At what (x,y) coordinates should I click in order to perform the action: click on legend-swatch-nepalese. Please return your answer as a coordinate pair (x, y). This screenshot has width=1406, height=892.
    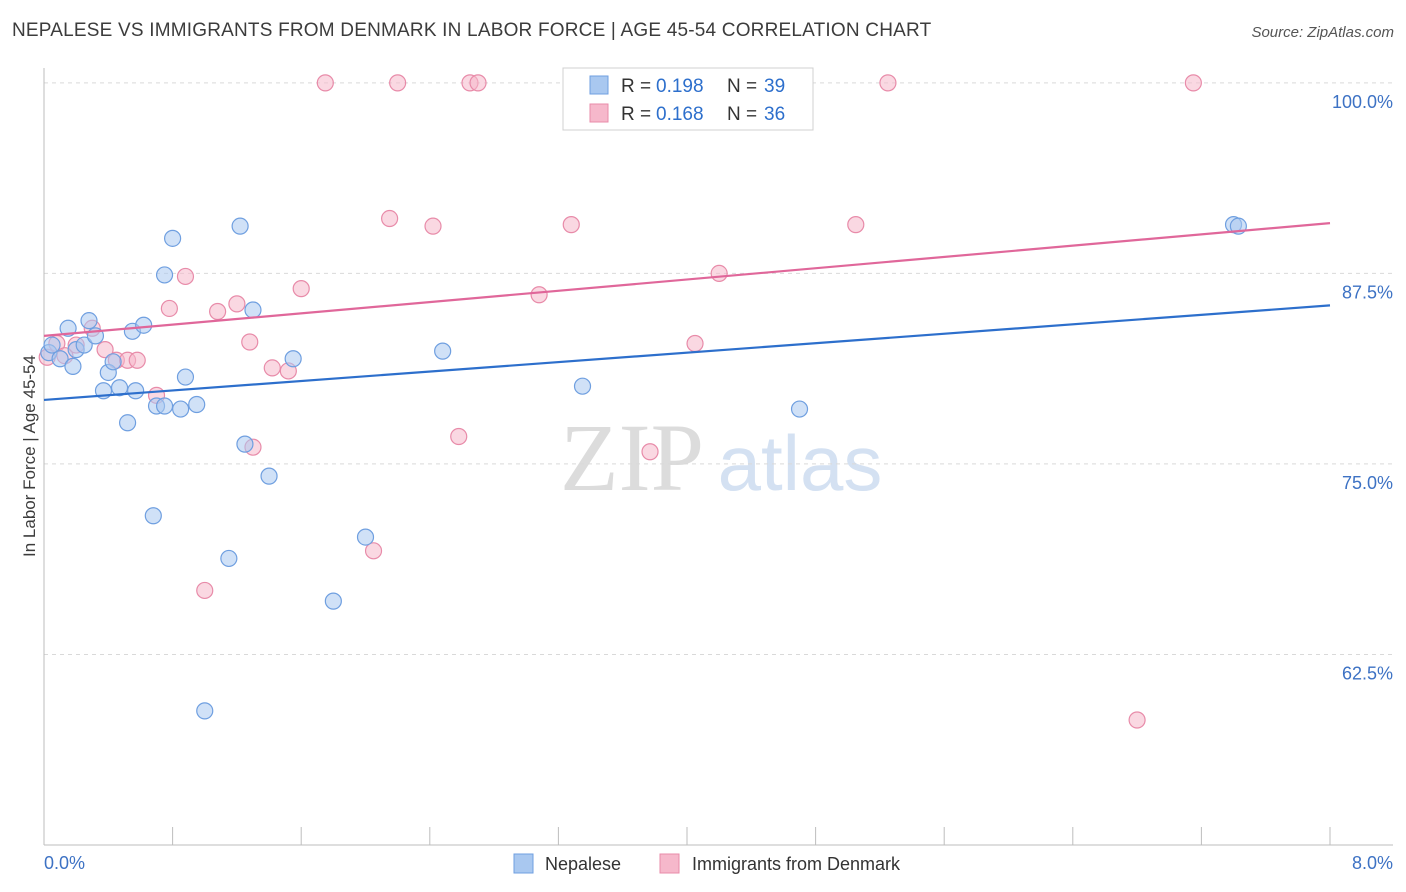
    Looking at the image, I should click on (523, 863).